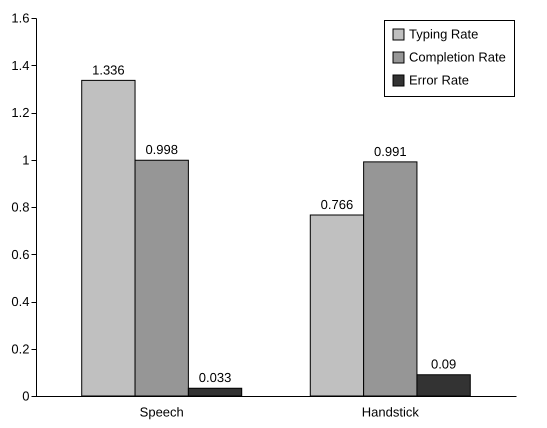  Describe the element at coordinates (457, 57) in the screenshot. I see `legend-label: Completion Rate` at that location.